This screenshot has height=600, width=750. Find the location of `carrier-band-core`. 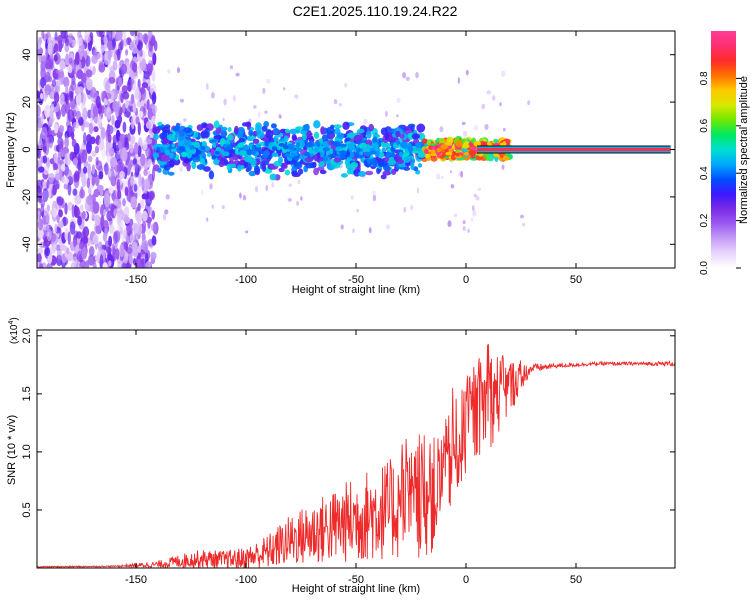

carrier-band-core is located at coordinates (574, 149).